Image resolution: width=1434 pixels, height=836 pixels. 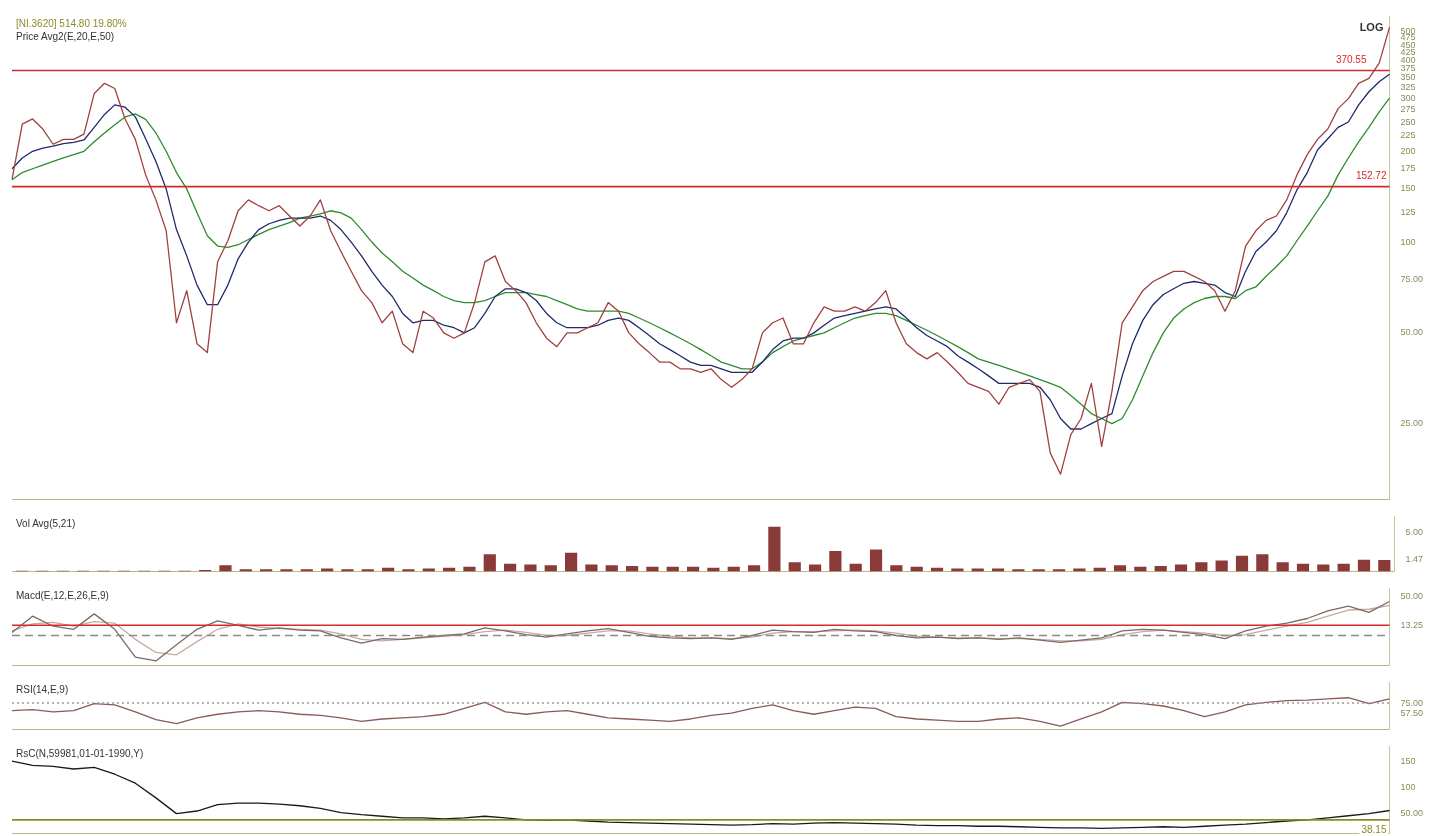 I want to click on y-tick-label: 57.50, so click(x=1412, y=712).